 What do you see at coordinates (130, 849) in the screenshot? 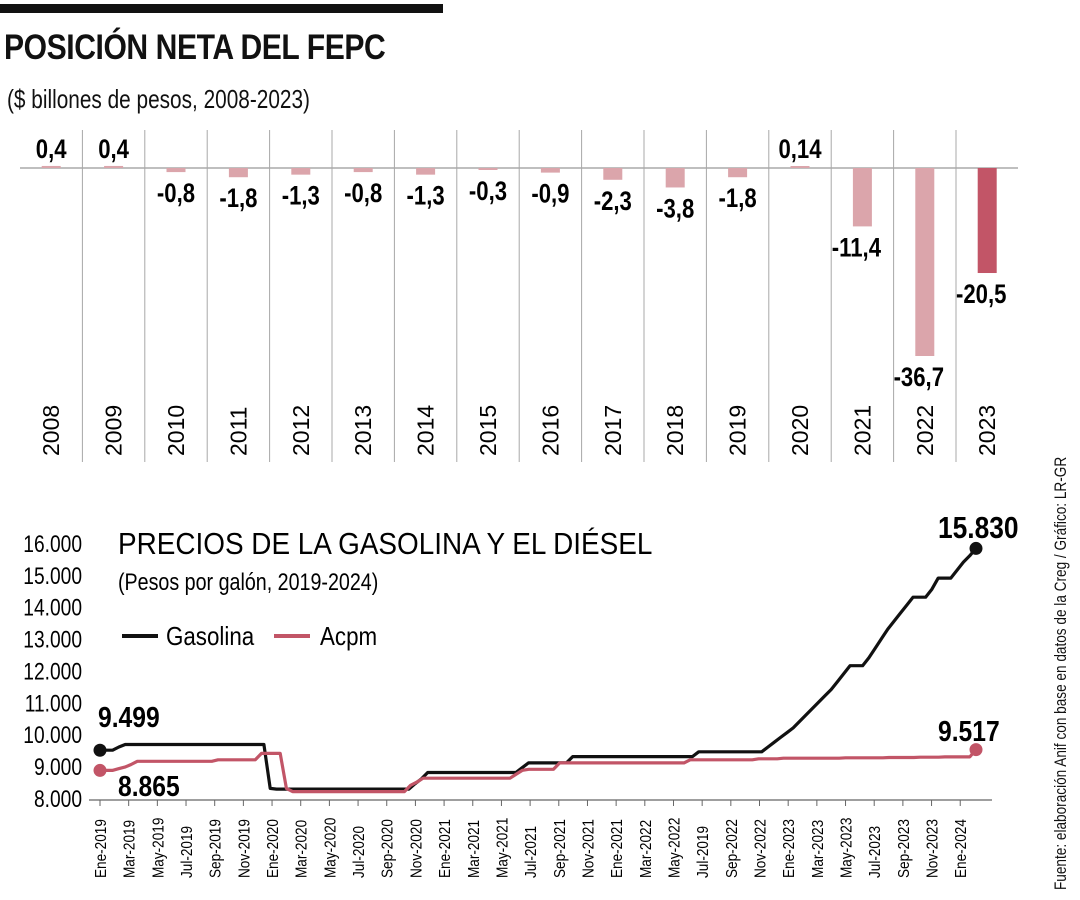
I see `x-tick-label: Mar-2019` at bounding box center [130, 849].